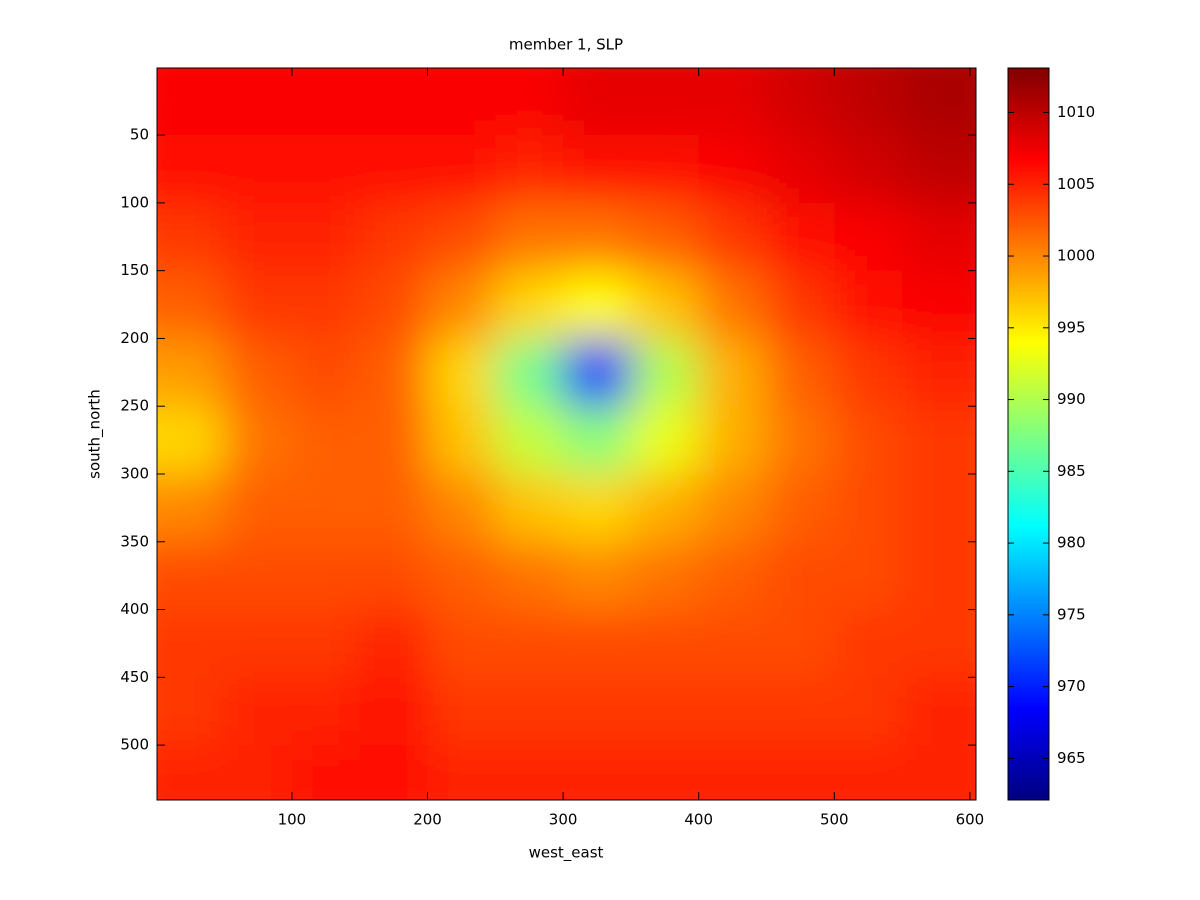 The image size is (1200, 900). Describe the element at coordinates (1071, 399) in the screenshot. I see `colorbar-tick-label: 990` at that location.